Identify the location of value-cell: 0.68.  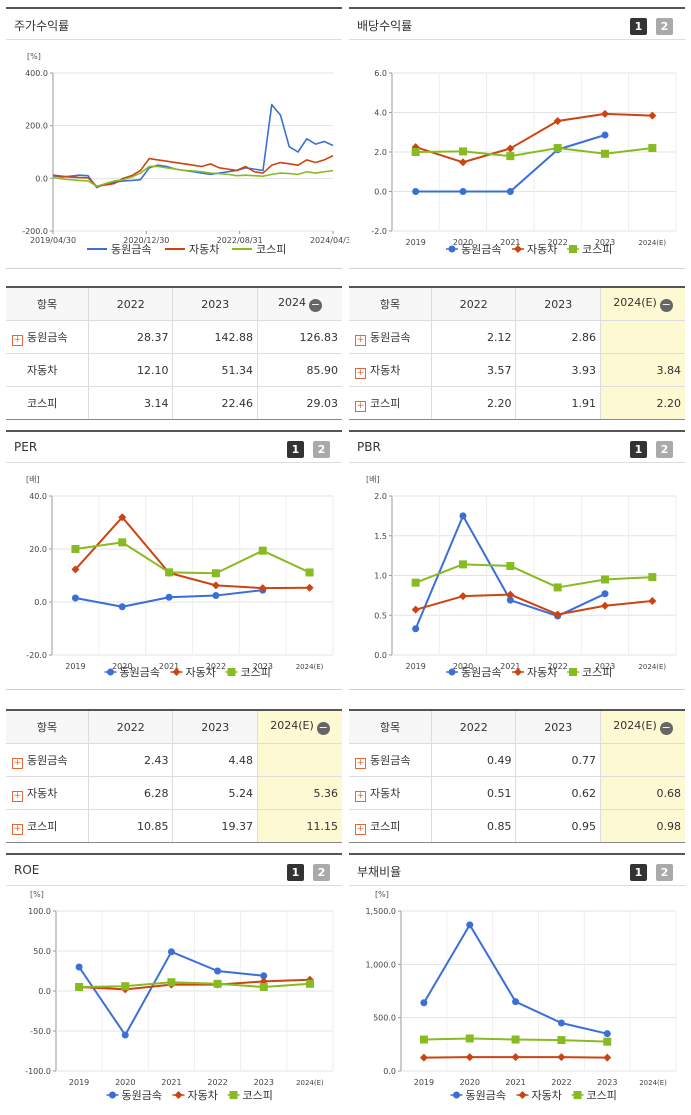
(642, 793).